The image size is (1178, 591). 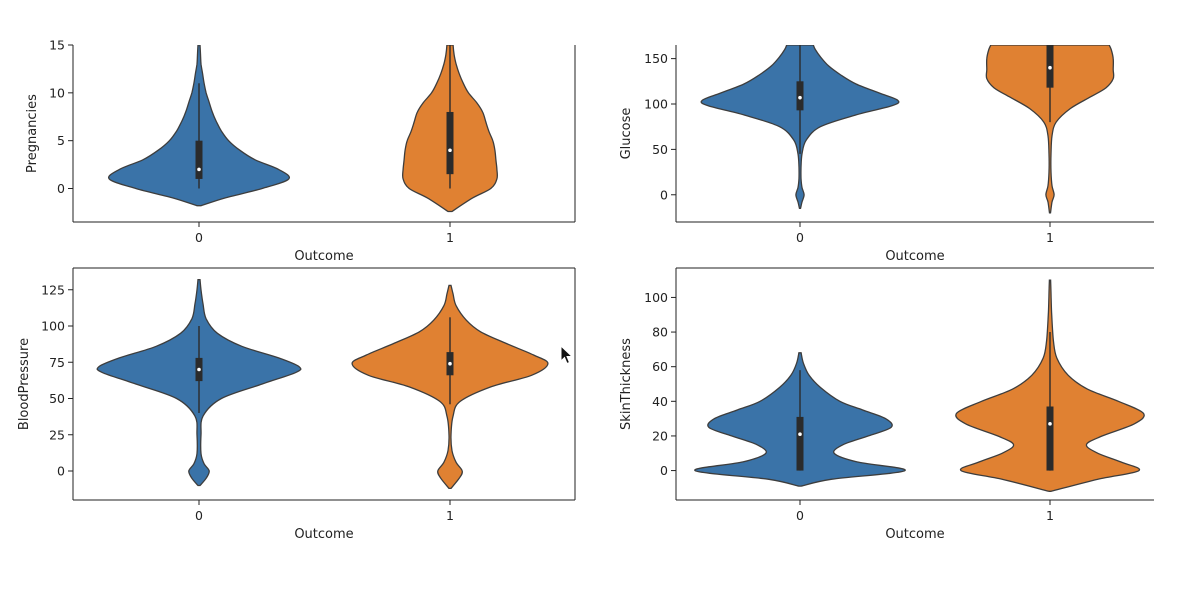 I want to click on y-tick-label: 40, so click(x=660, y=401).